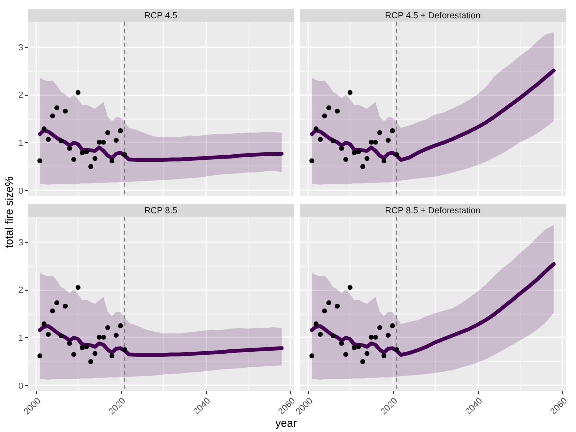 The height and width of the screenshot is (432, 576). I want to click on x-axis-title: year, so click(287, 424).